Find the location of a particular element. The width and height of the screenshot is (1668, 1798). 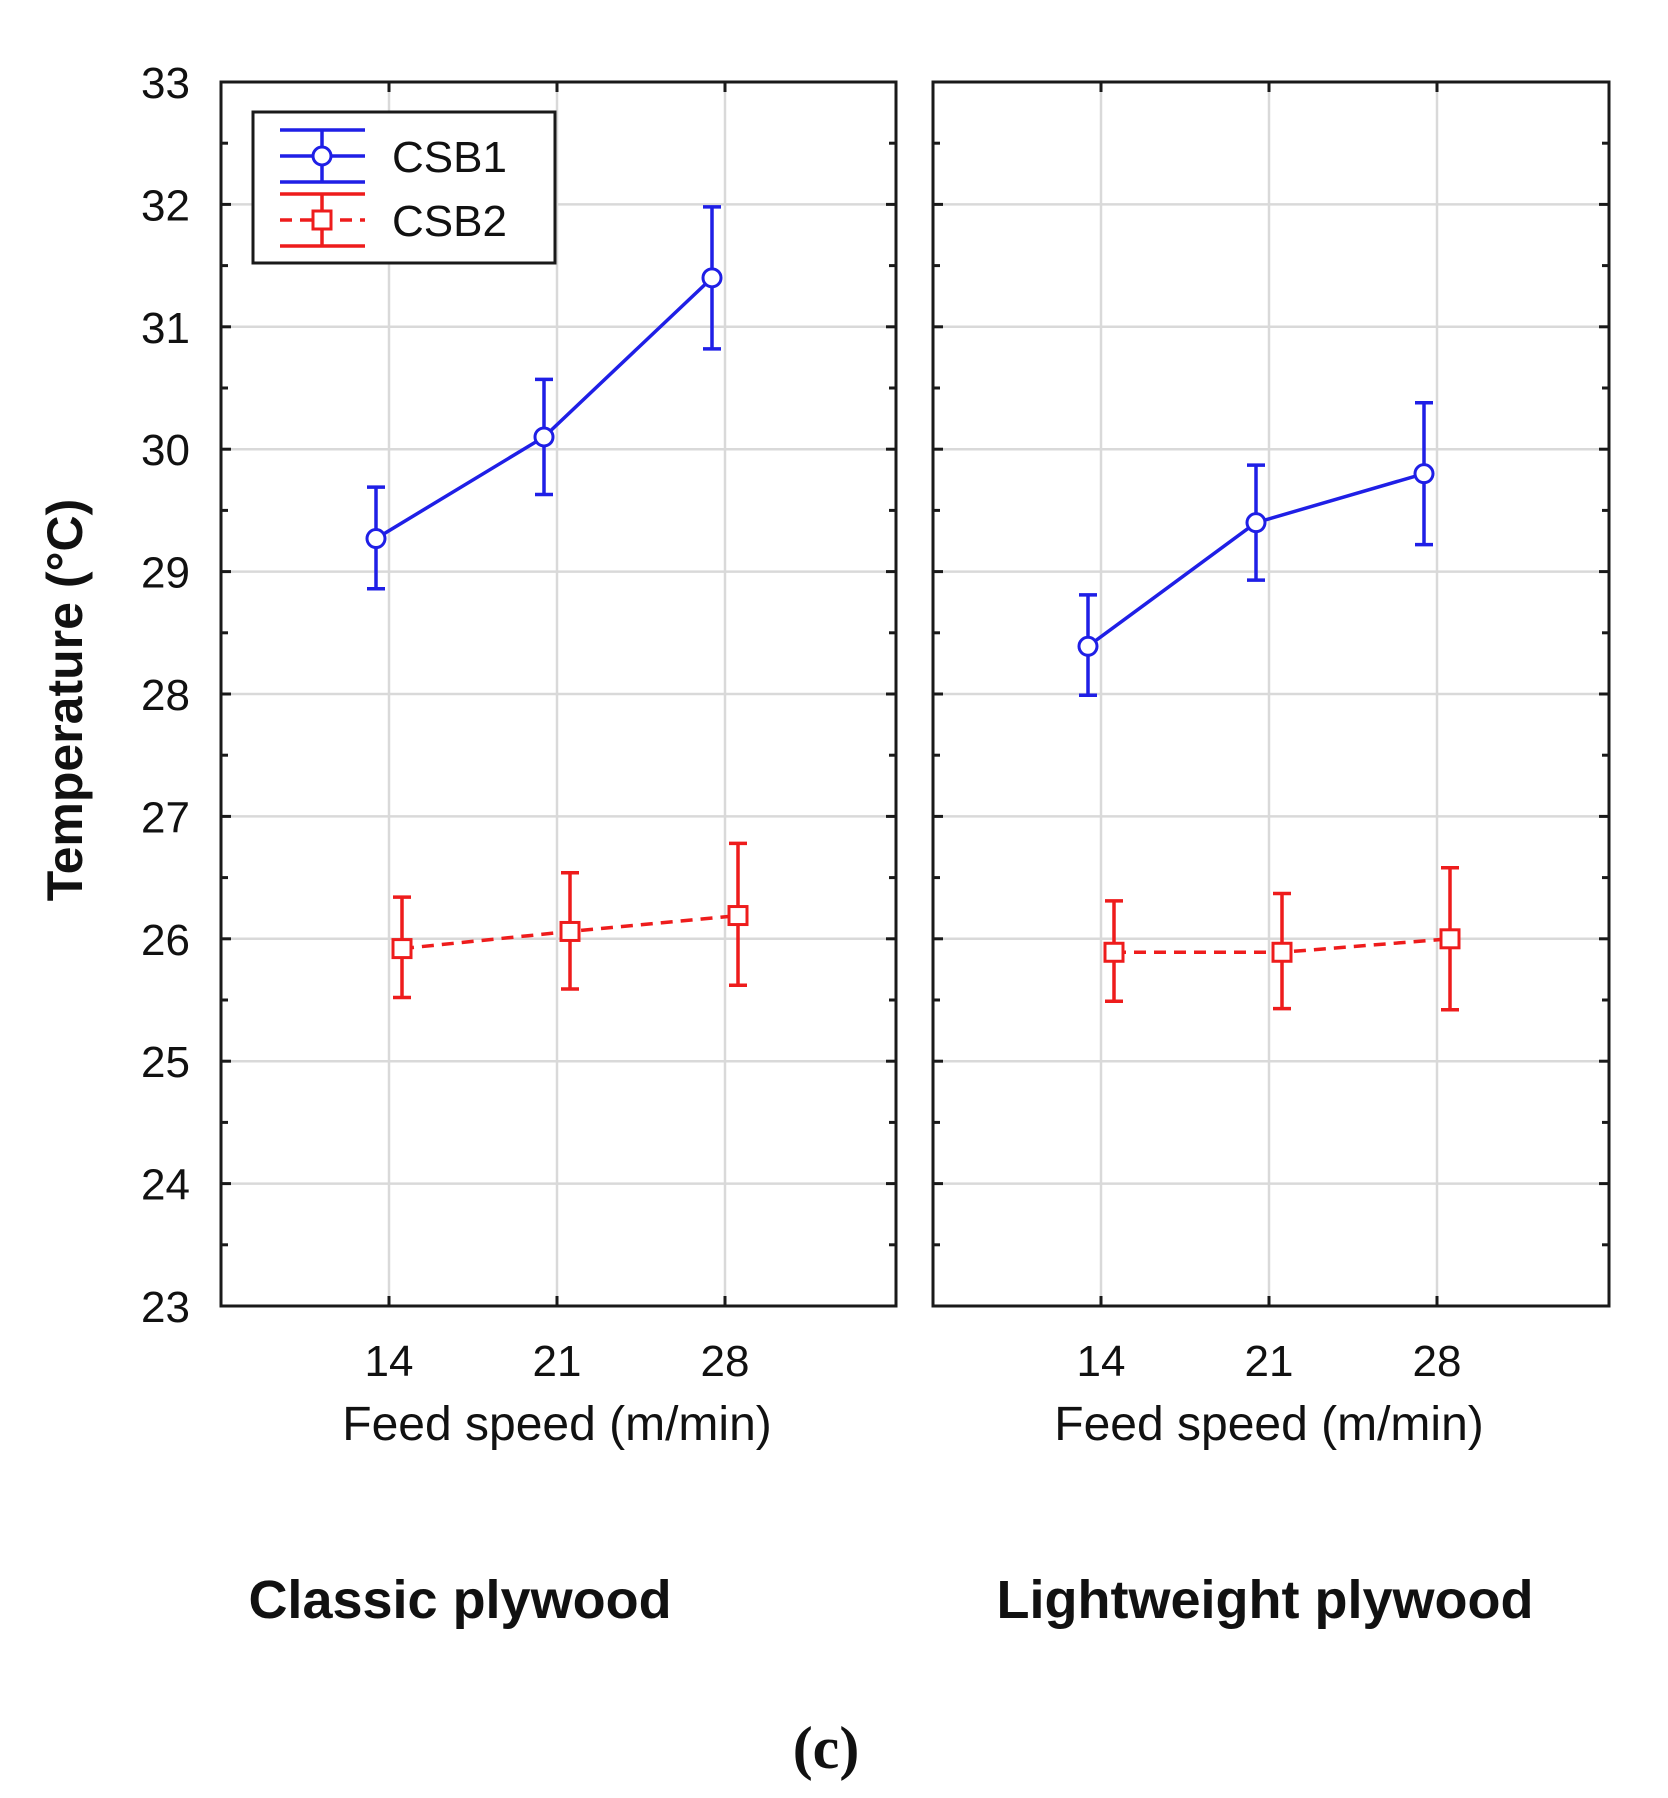

y-tick-label: 23 is located at coordinates (165, 1307).